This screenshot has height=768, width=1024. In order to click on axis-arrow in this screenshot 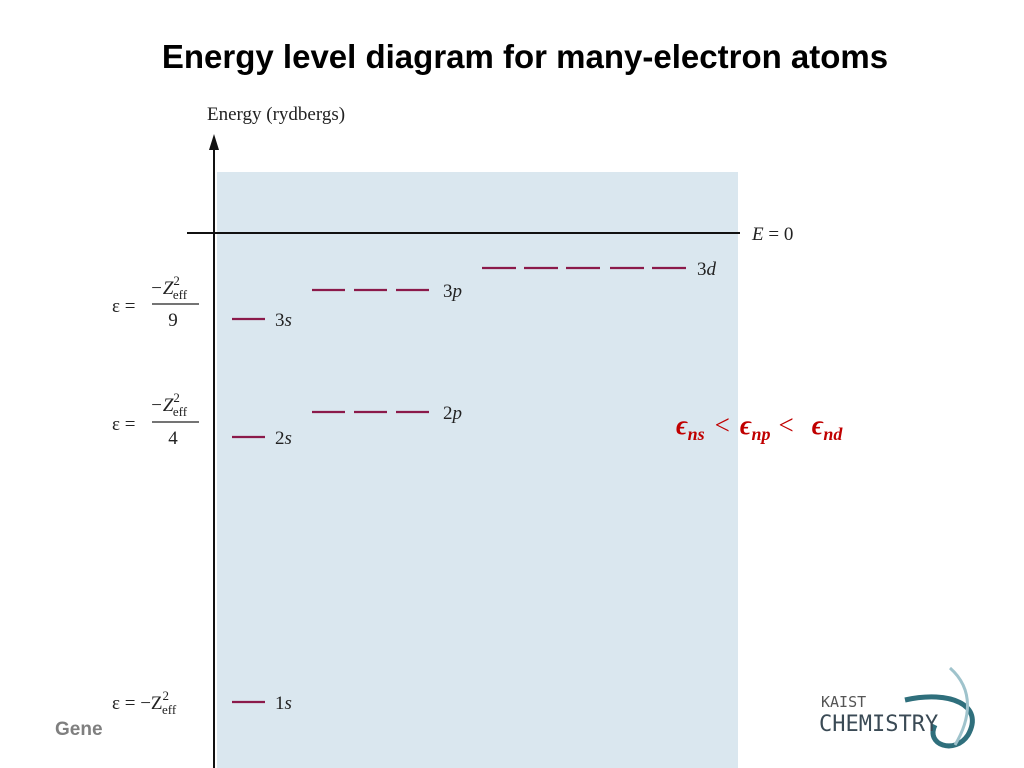, I will do `click(214, 142)`.